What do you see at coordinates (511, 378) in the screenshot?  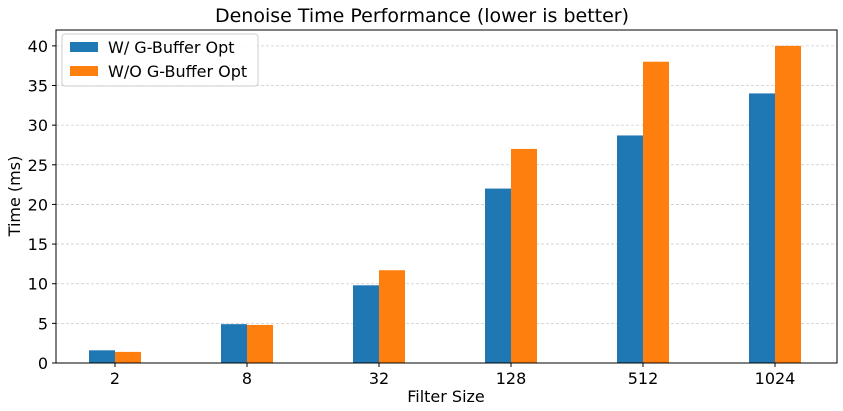 I see `x-tick-label-128: 128` at bounding box center [511, 378].